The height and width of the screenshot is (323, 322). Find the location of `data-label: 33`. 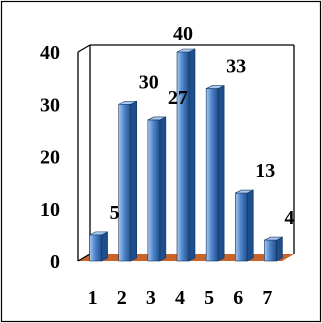

data-label: 33 is located at coordinates (236, 67).